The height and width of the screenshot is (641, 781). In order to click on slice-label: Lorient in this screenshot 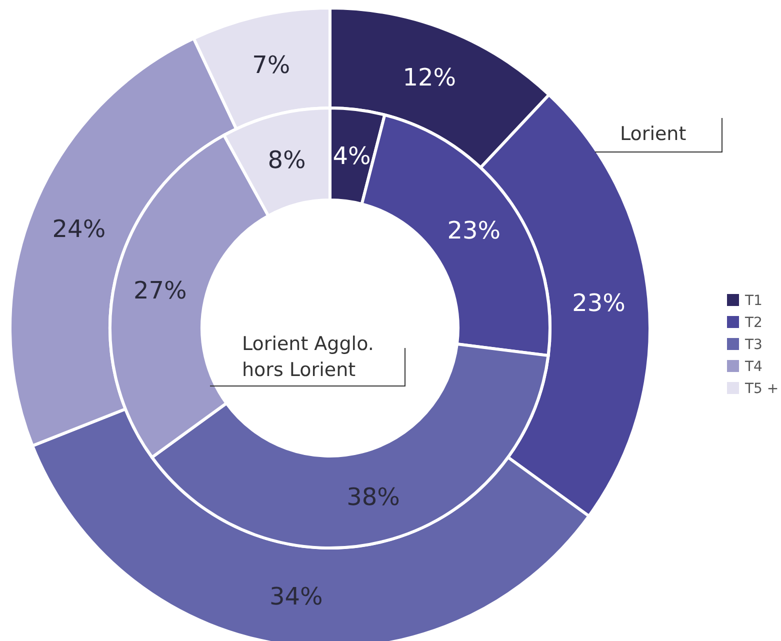, I will do `click(653, 134)`.